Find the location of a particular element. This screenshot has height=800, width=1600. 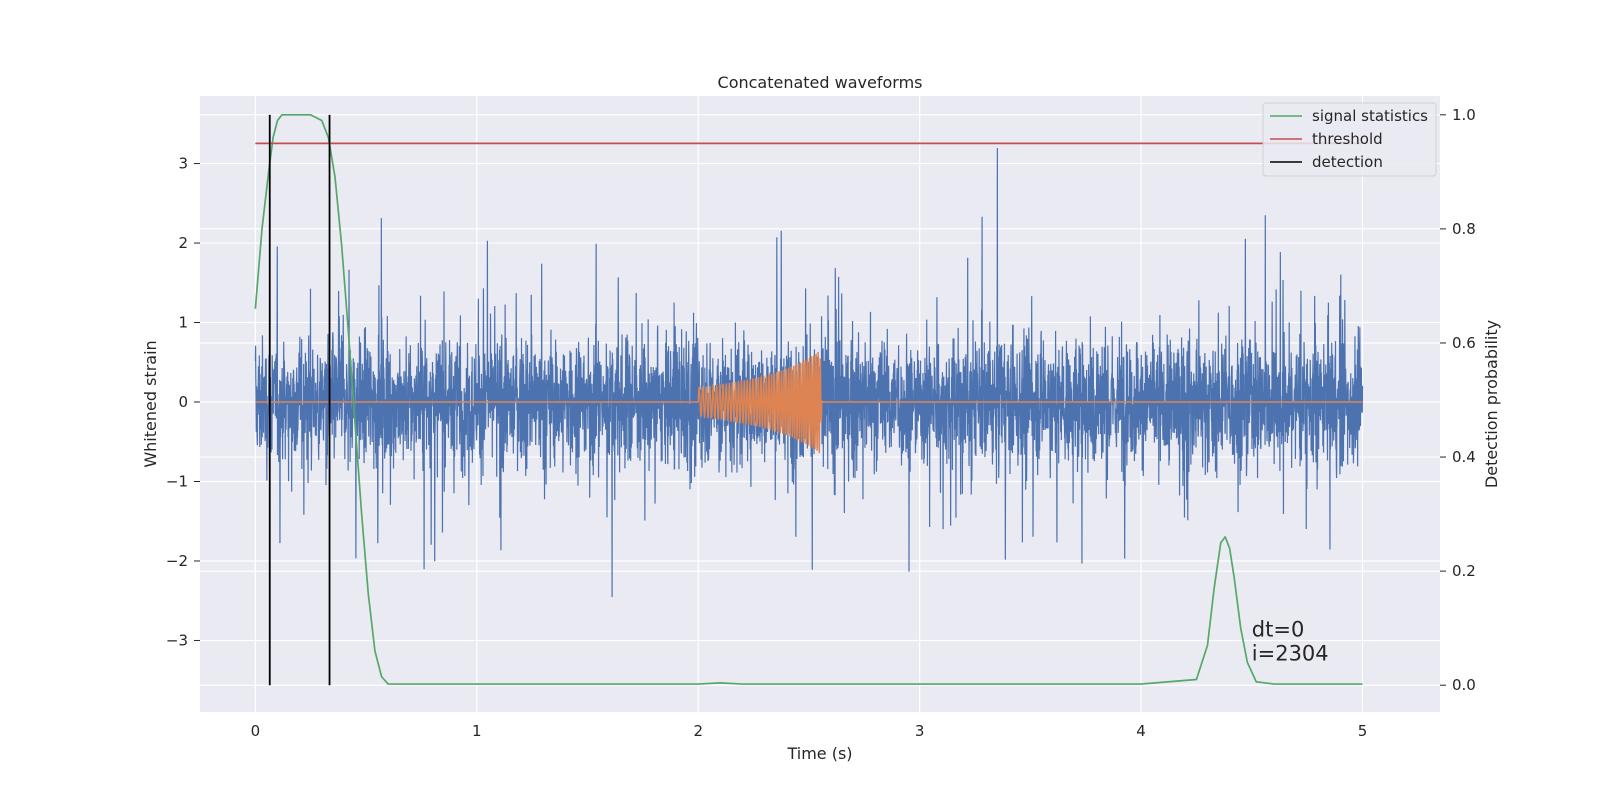

y-tick-label: −2 is located at coordinates (177, 561).